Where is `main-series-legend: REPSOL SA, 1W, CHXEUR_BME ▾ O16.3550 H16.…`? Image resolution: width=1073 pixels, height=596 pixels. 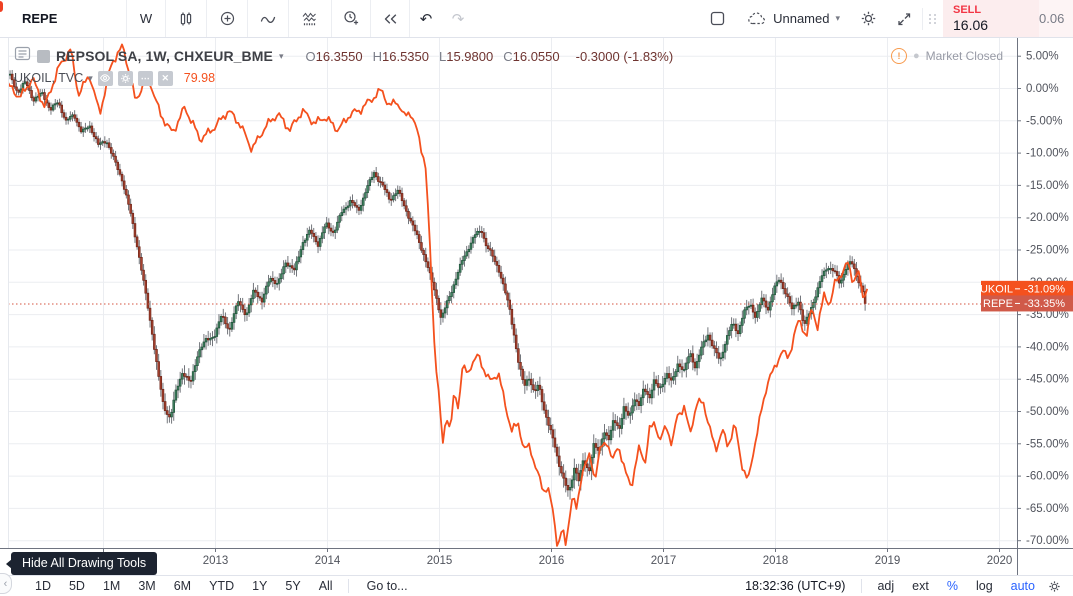 main-series-legend: REPSOL SA, 1W, CHXEUR_BME ▾ O16.3550 H16.… is located at coordinates (343, 56).